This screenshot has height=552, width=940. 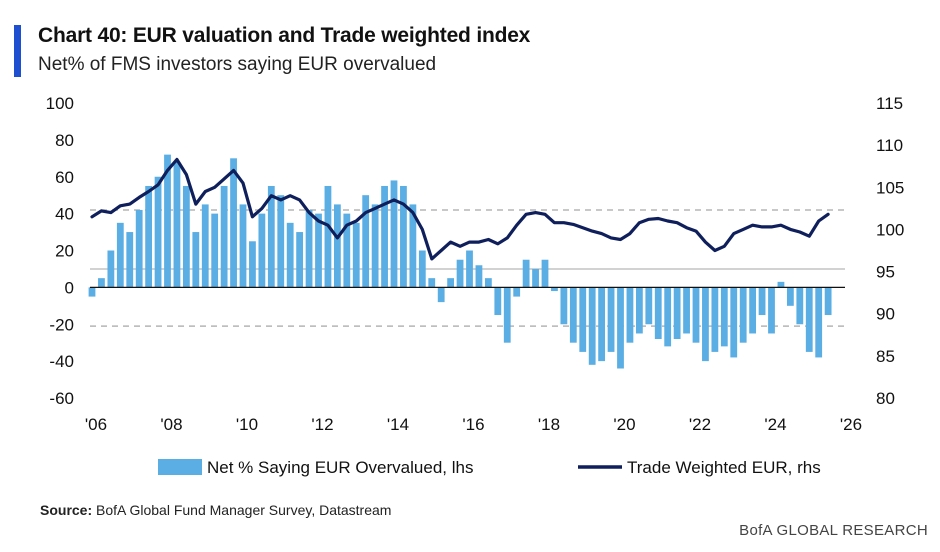 I want to click on x-tick-label: '26, so click(x=851, y=424).